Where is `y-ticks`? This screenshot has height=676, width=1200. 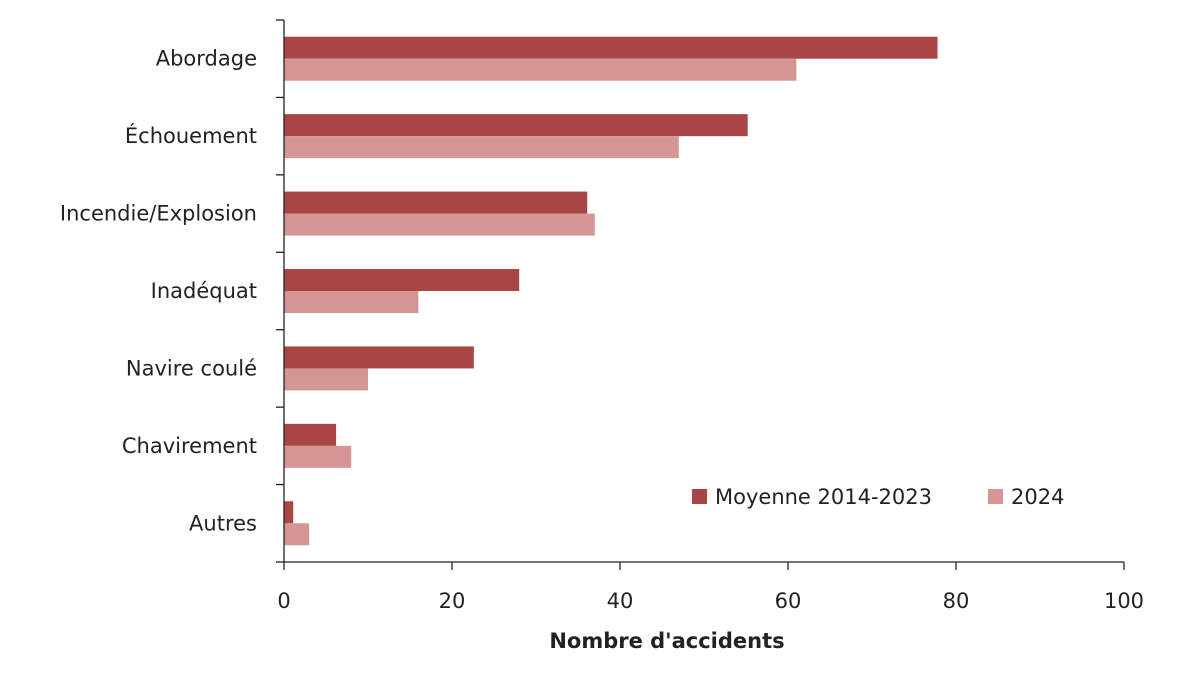
y-ticks is located at coordinates (280, 291).